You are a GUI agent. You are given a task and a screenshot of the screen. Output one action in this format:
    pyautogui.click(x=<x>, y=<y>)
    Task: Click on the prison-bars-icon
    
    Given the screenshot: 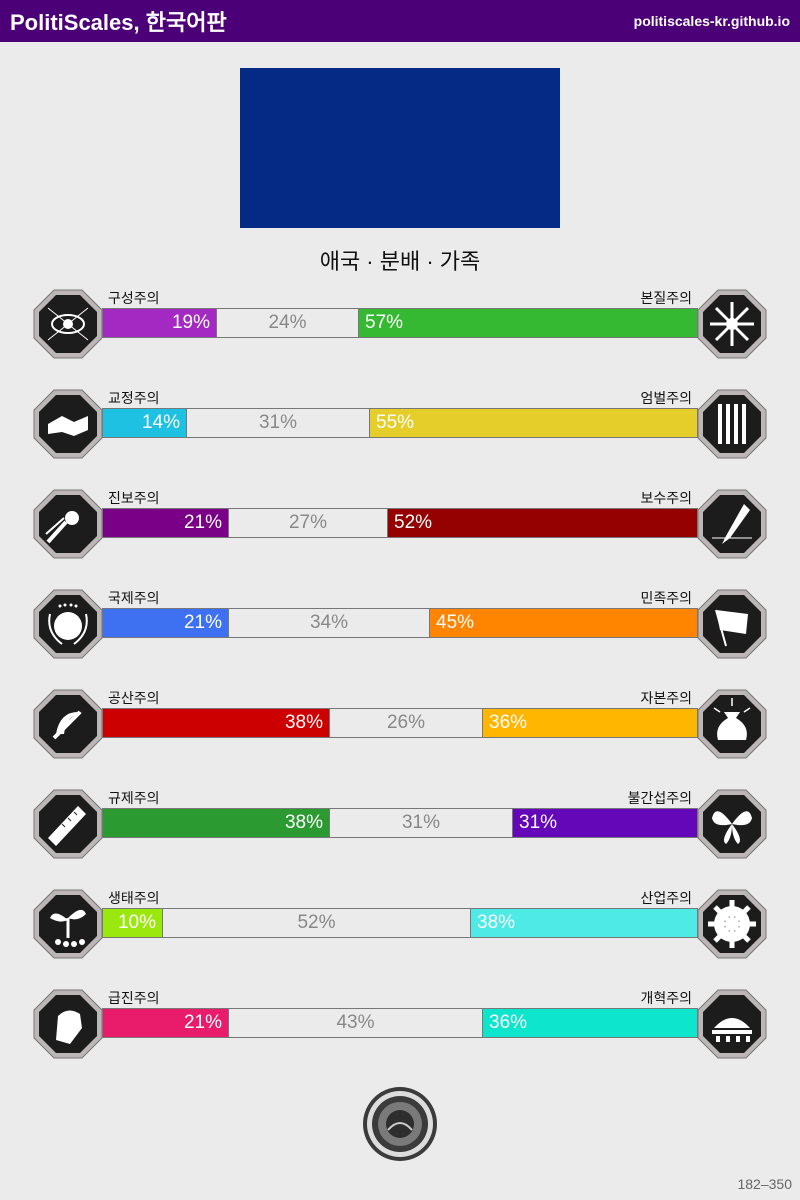 What is the action you would take?
    pyautogui.click(x=732, y=424)
    